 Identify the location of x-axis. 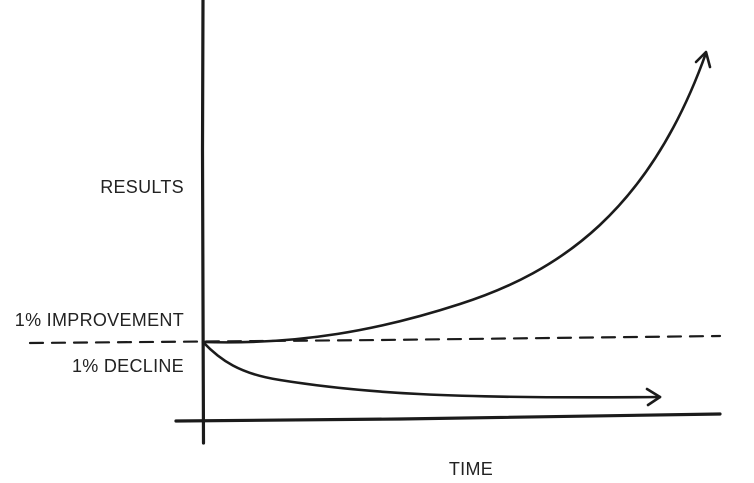
(448, 417).